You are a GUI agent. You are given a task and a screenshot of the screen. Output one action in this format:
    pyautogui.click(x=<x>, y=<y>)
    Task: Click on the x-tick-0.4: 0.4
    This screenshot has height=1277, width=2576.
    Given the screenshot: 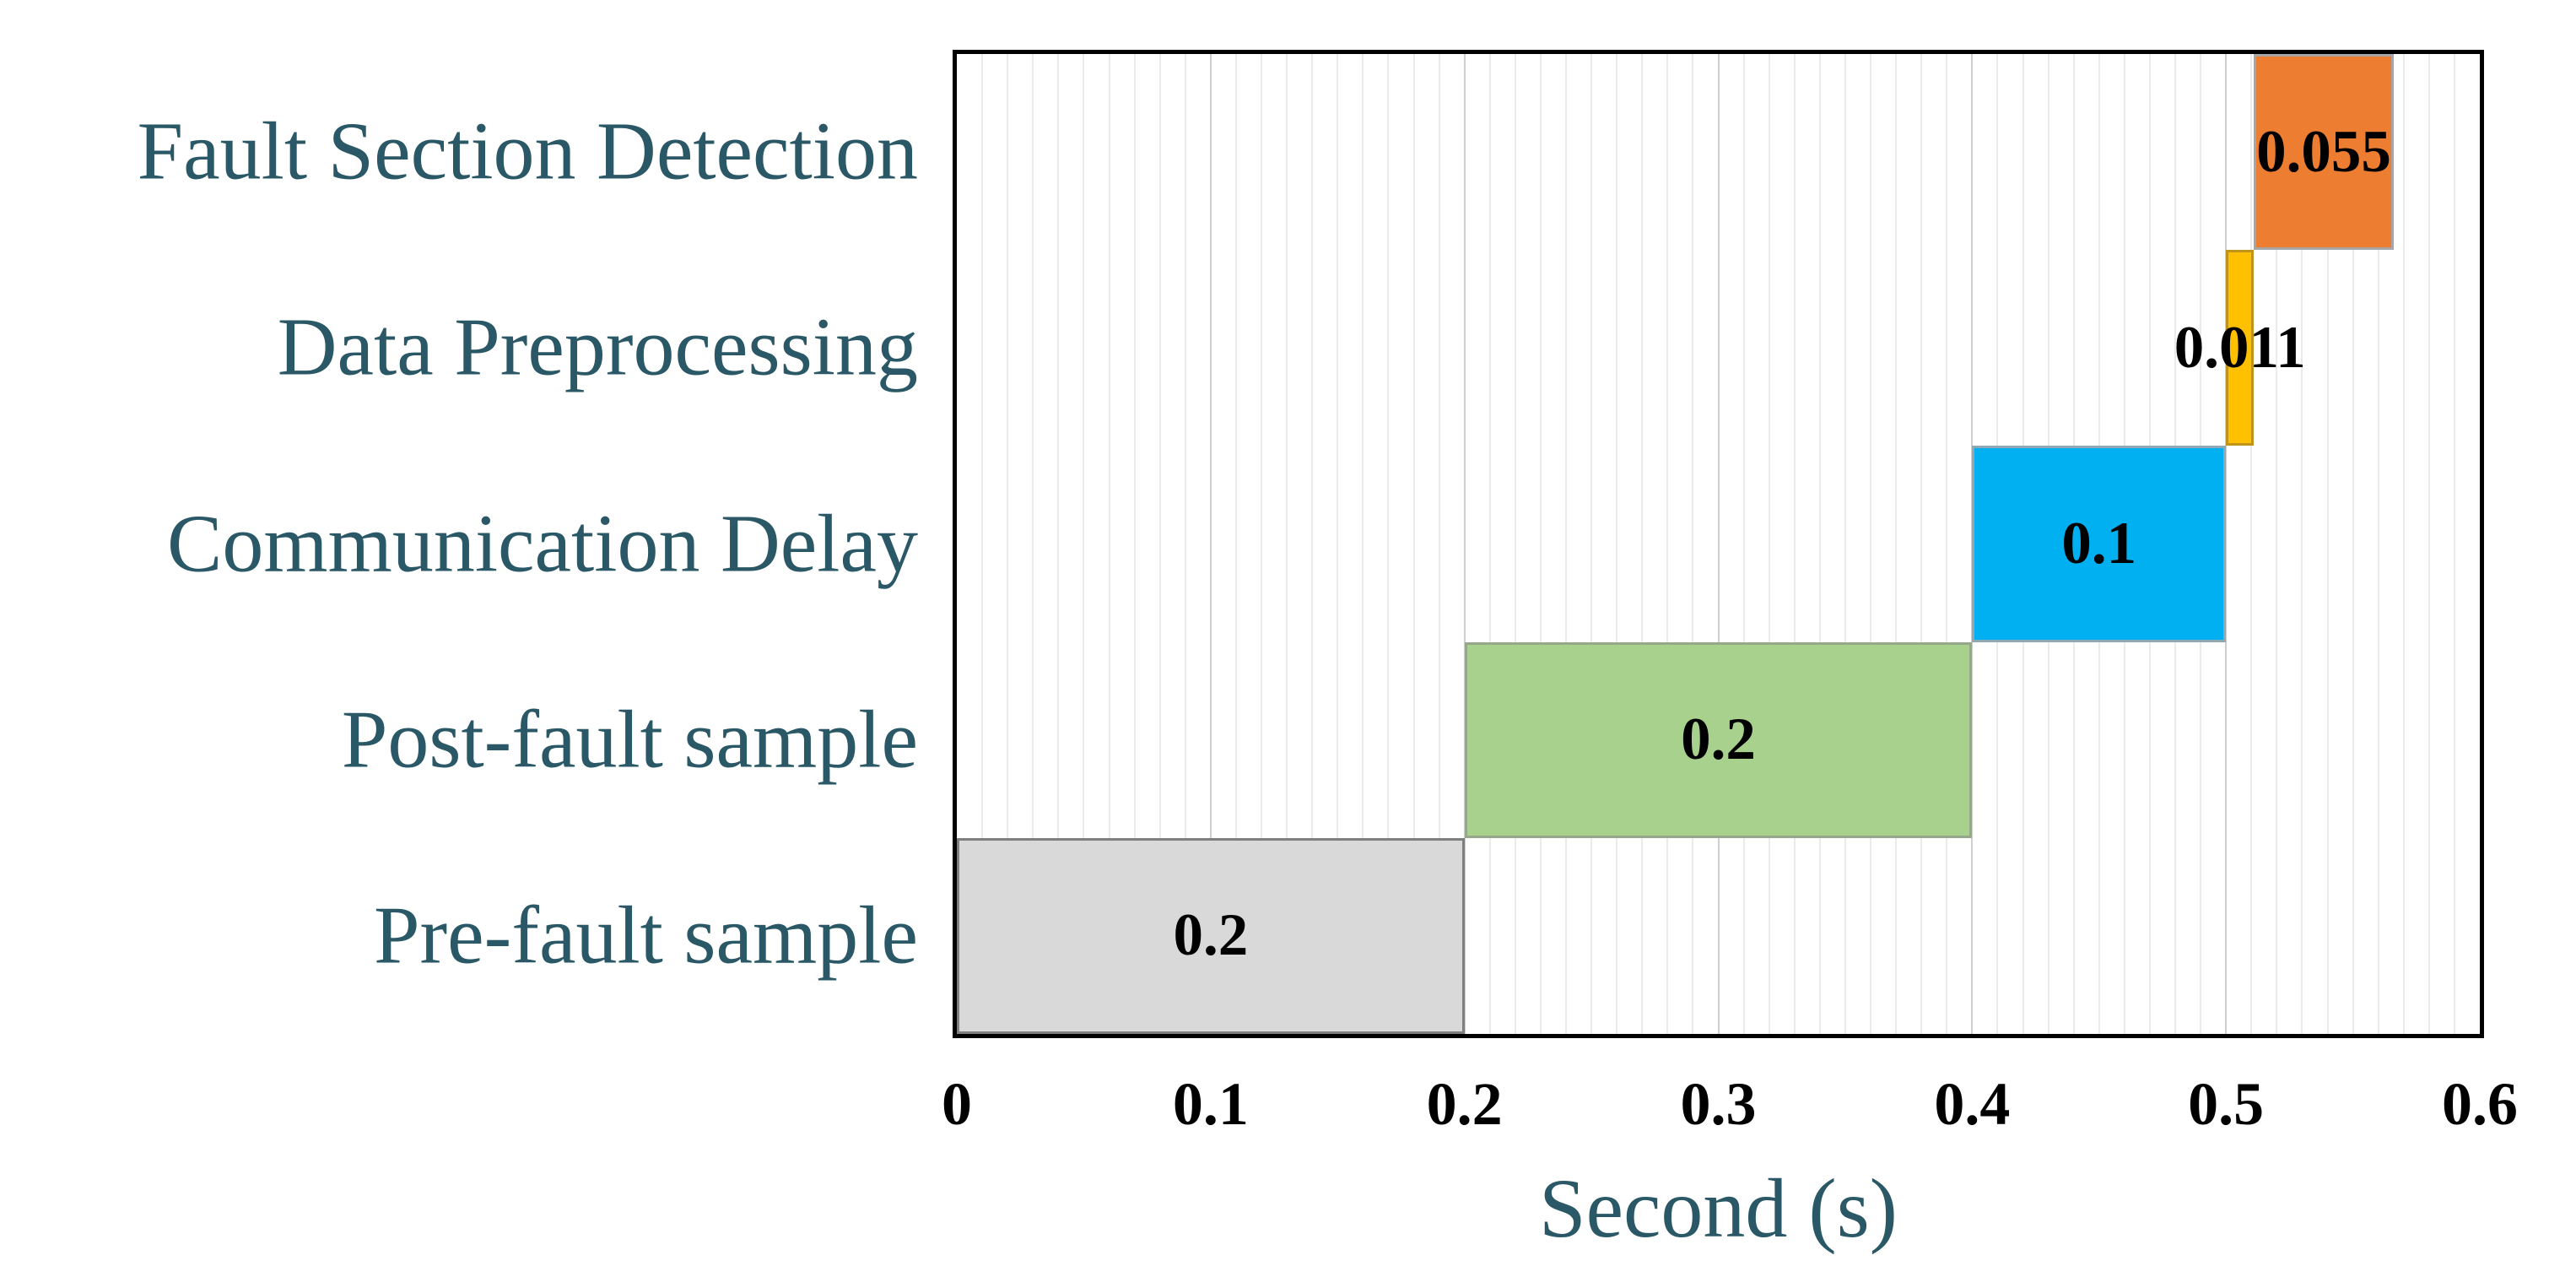 What is the action you would take?
    pyautogui.click(x=1972, y=1104)
    